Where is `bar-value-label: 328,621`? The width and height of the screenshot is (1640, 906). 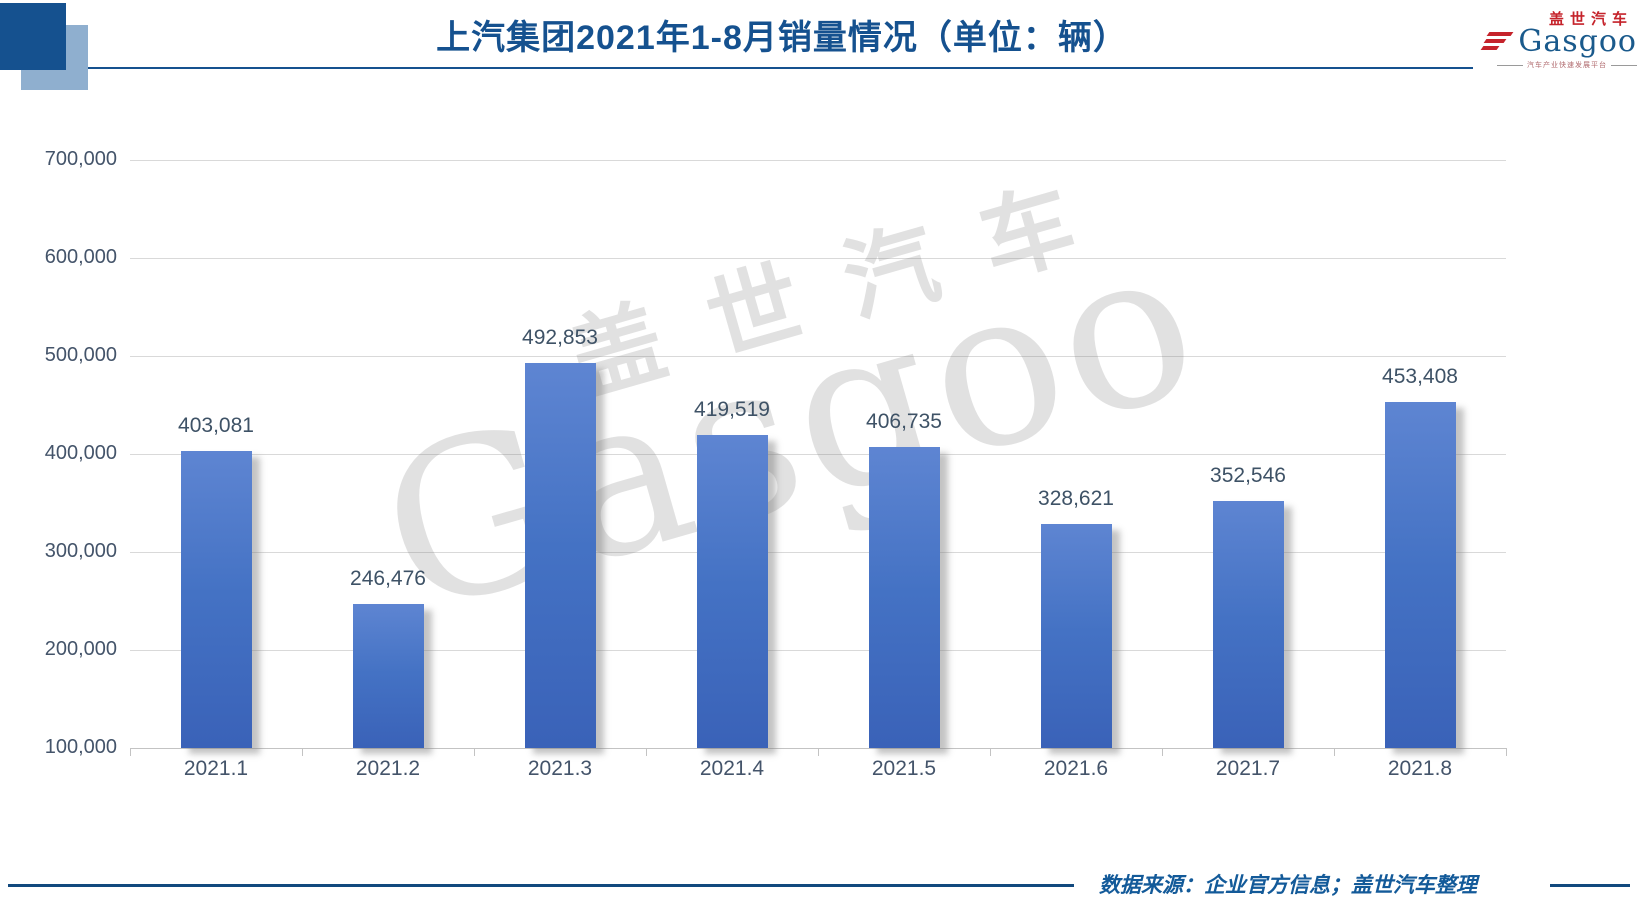
bar-value-label: 328,621 is located at coordinates (1076, 498).